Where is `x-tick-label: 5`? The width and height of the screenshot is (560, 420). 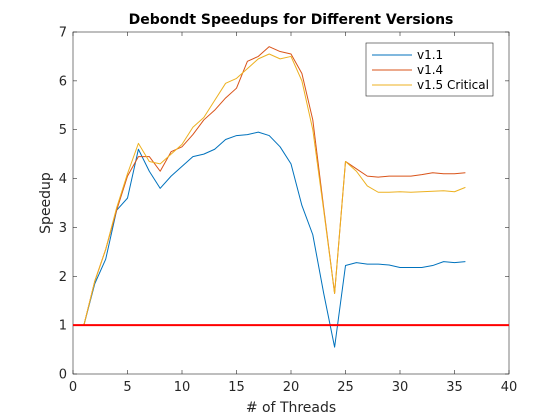 x-tick-label: 5 is located at coordinates (127, 387).